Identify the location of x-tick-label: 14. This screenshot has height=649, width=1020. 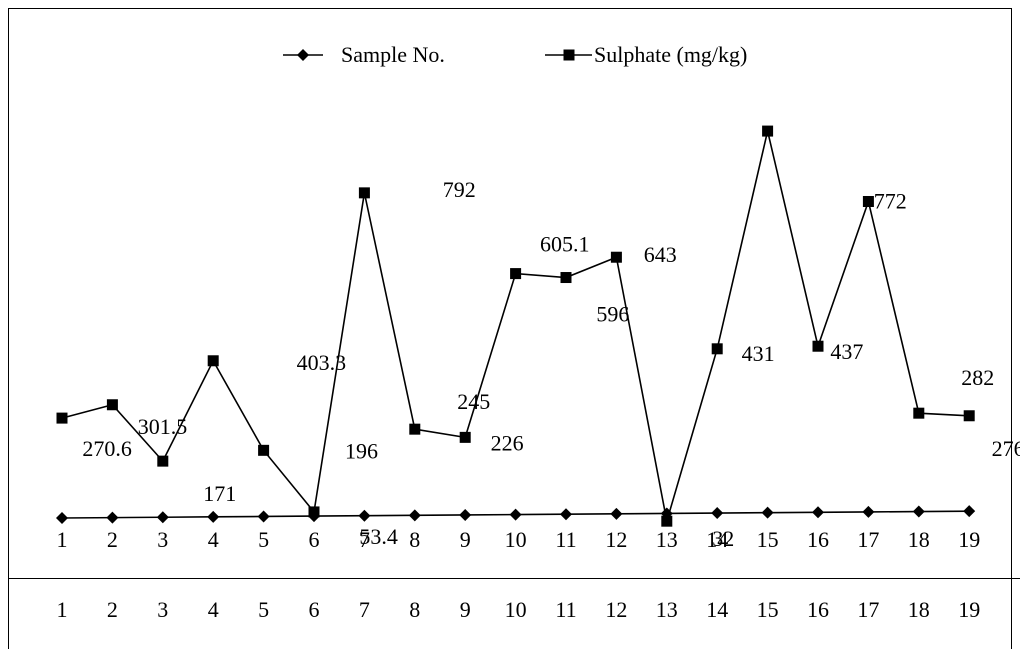
(717, 539).